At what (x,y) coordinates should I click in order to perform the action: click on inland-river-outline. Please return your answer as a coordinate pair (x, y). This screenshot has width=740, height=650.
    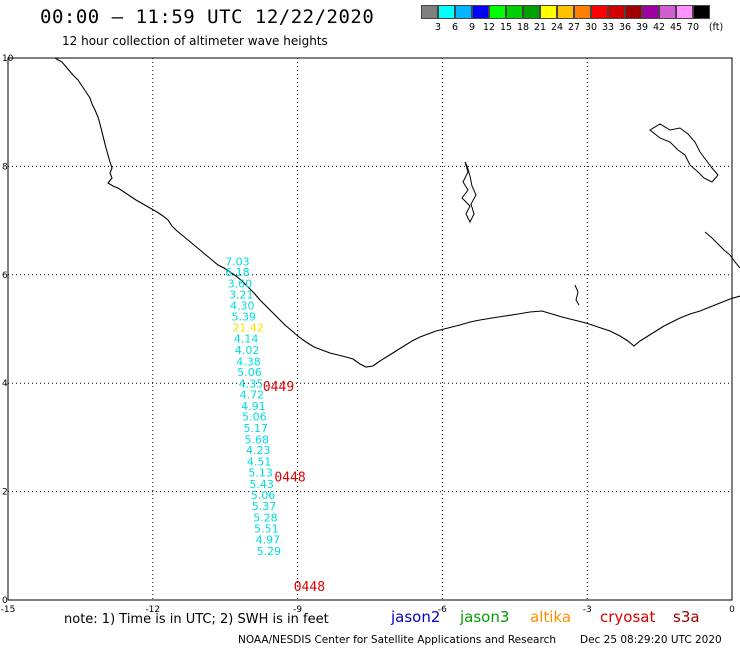
    Looking at the image, I should click on (684, 153).